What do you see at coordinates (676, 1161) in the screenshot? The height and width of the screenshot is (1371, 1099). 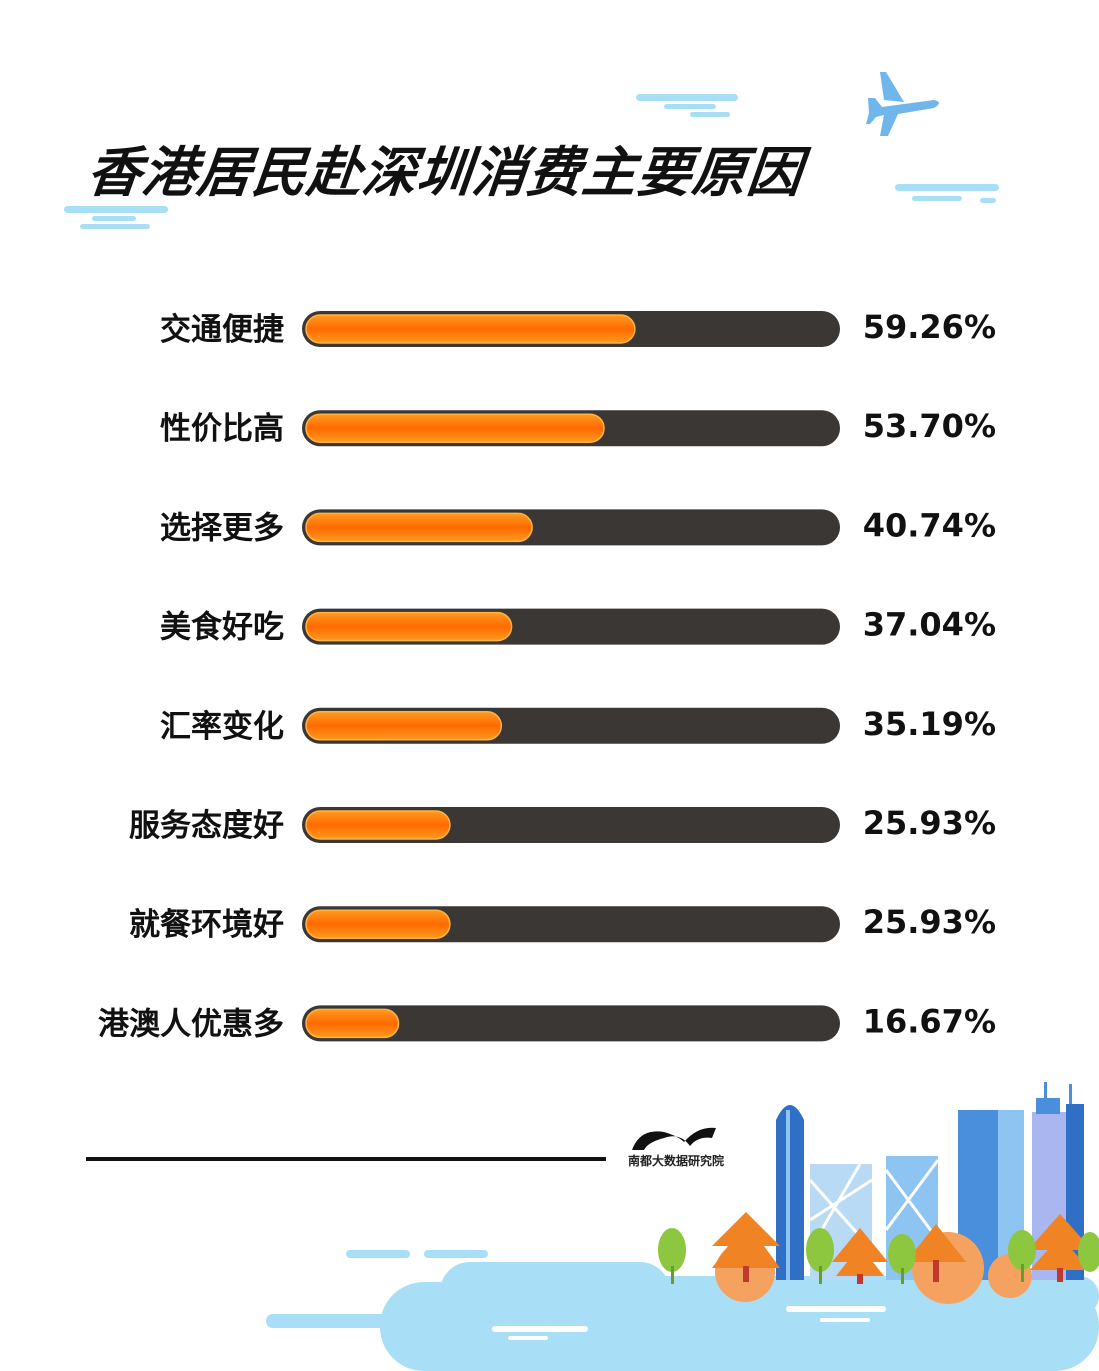 I see `logo-text: 南都大数据研究院` at bounding box center [676, 1161].